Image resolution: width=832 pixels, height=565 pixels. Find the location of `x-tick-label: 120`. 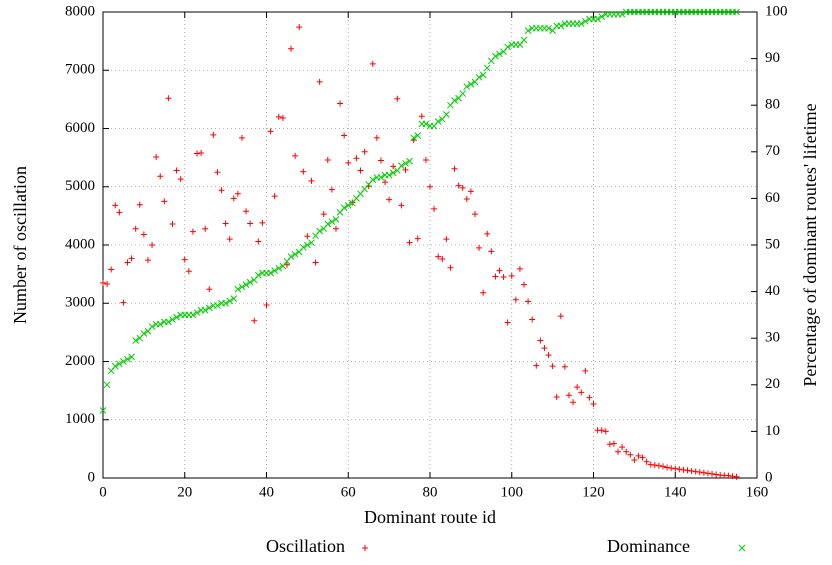

x-tick-label: 120 is located at coordinates (593, 492).